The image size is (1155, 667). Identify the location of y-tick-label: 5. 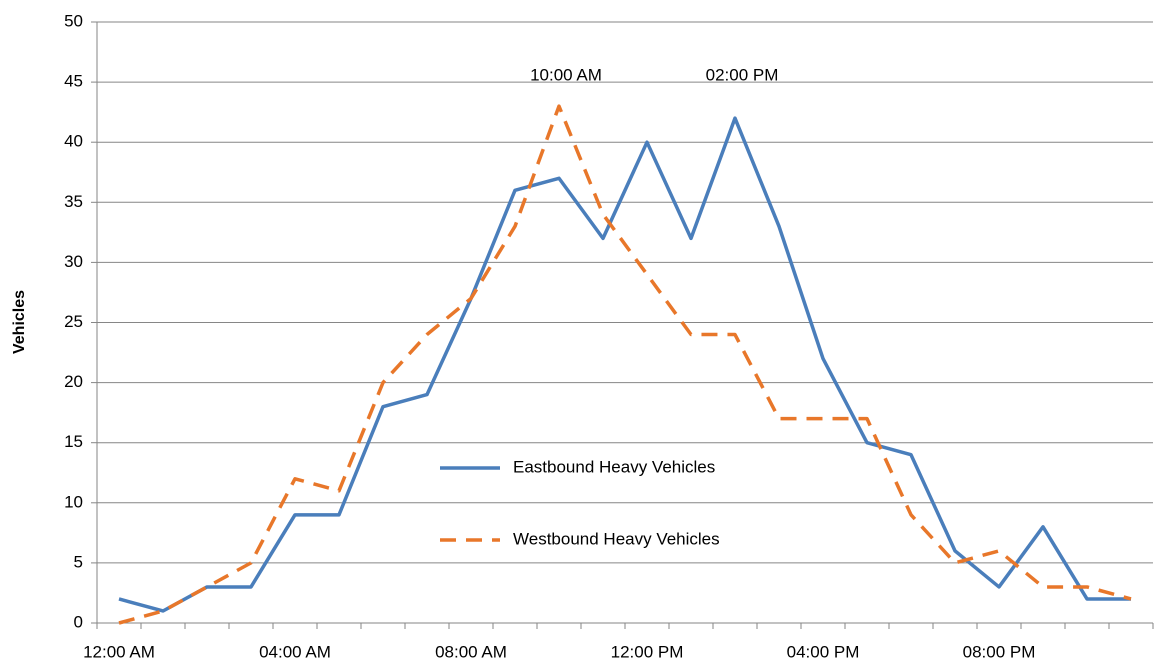
(78, 561).